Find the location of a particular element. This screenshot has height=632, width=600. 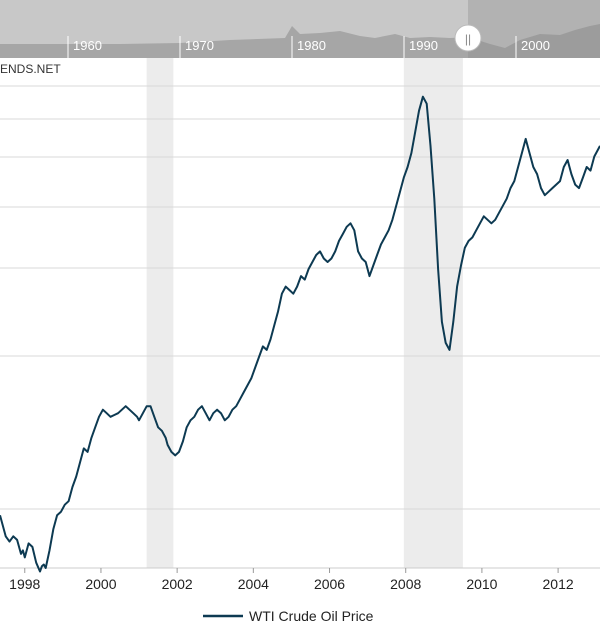

x-tick-label: 2008 is located at coordinates (405, 584).